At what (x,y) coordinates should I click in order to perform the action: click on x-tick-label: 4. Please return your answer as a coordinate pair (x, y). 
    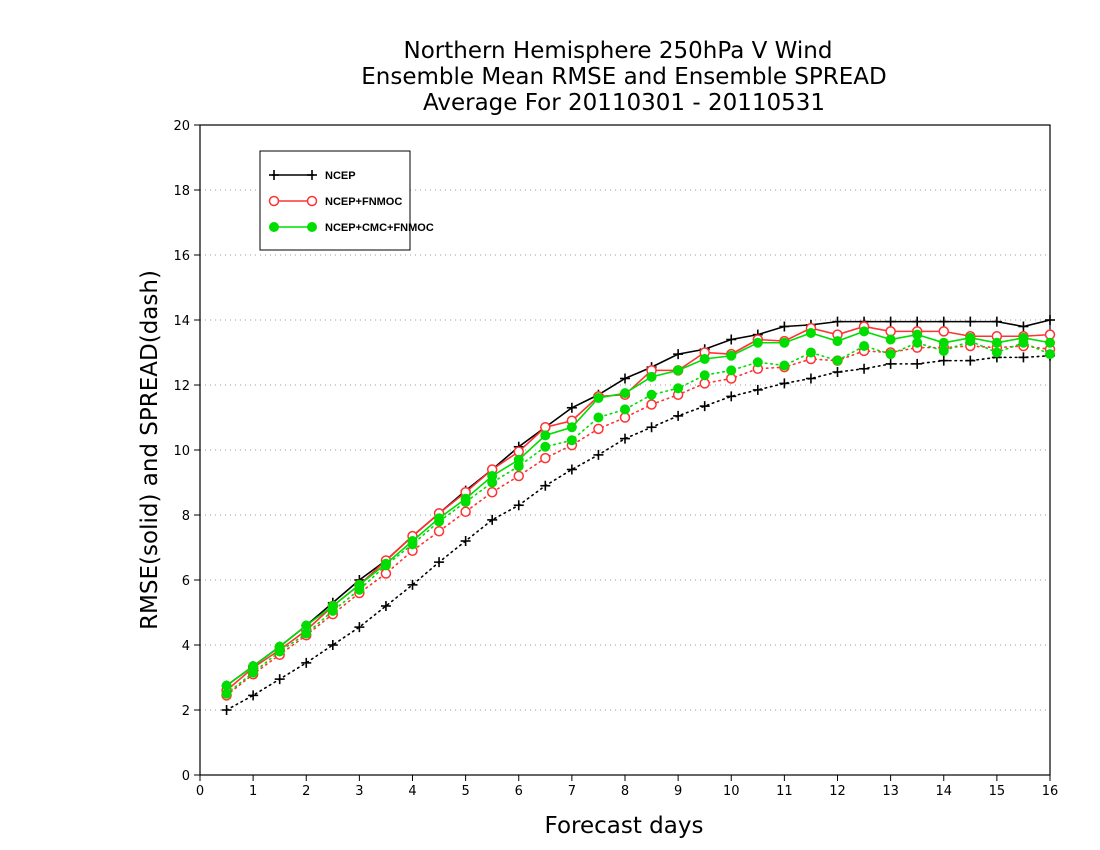
    Looking at the image, I should click on (412, 791).